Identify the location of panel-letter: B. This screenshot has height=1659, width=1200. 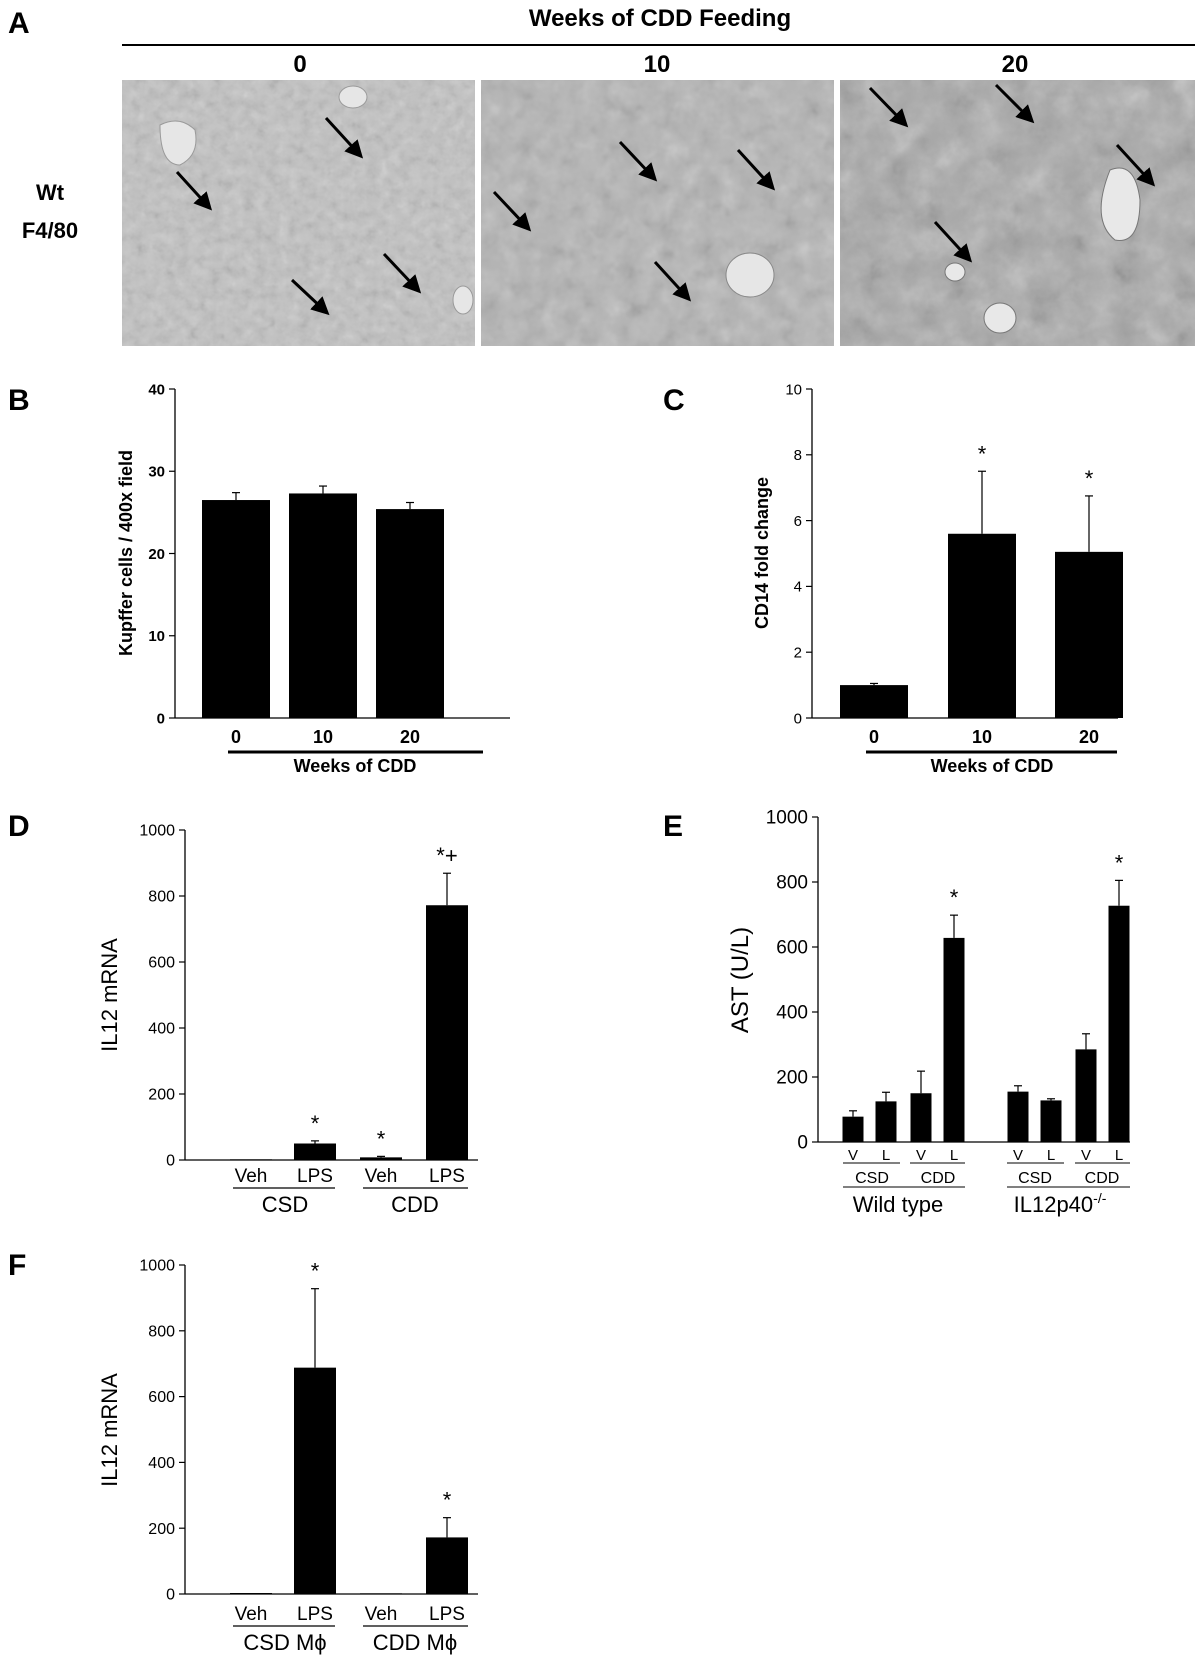
(19, 400).